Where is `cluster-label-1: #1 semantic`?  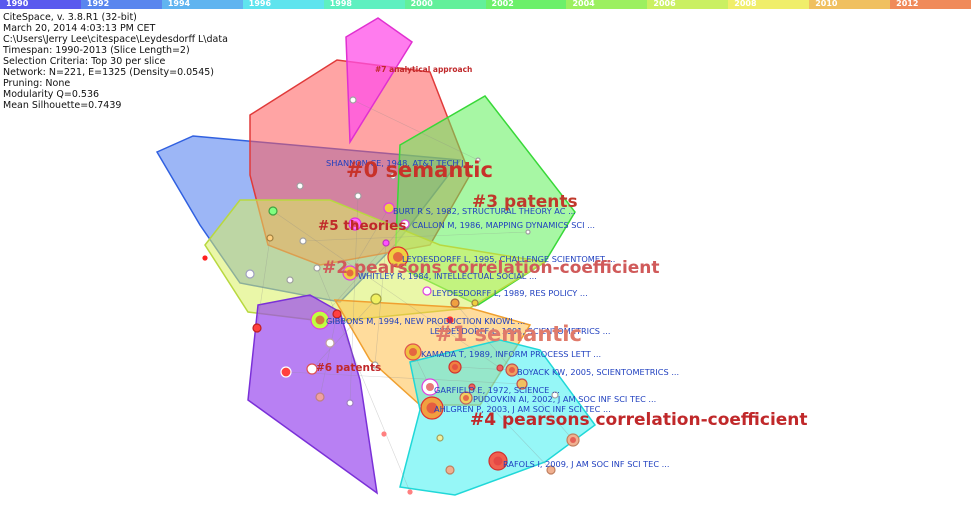
cluster-label-1: #1 semantic is located at coordinates (508, 334).